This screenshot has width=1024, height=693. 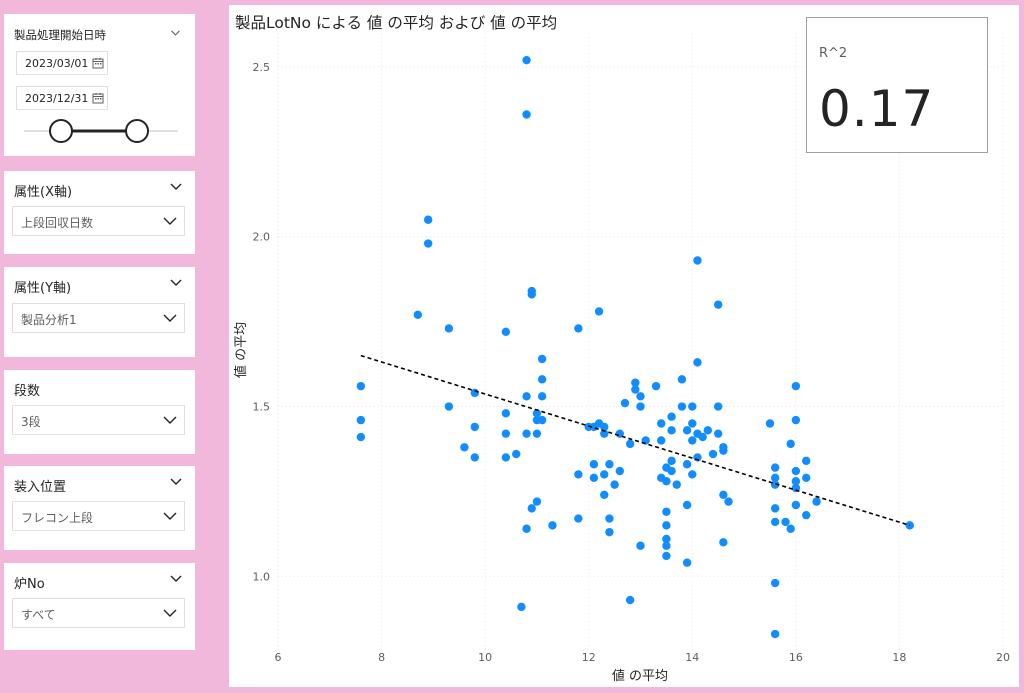 What do you see at coordinates (98, 516) in the screenshot?
I see `position-dropdown: フレコン上段` at bounding box center [98, 516].